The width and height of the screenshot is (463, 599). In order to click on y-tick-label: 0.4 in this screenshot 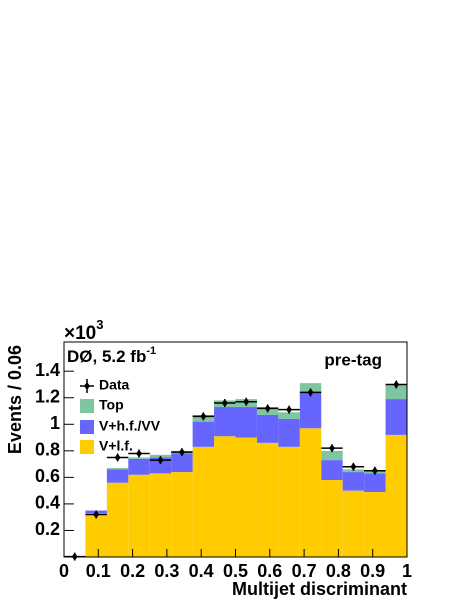, I will do `click(47, 503)`.